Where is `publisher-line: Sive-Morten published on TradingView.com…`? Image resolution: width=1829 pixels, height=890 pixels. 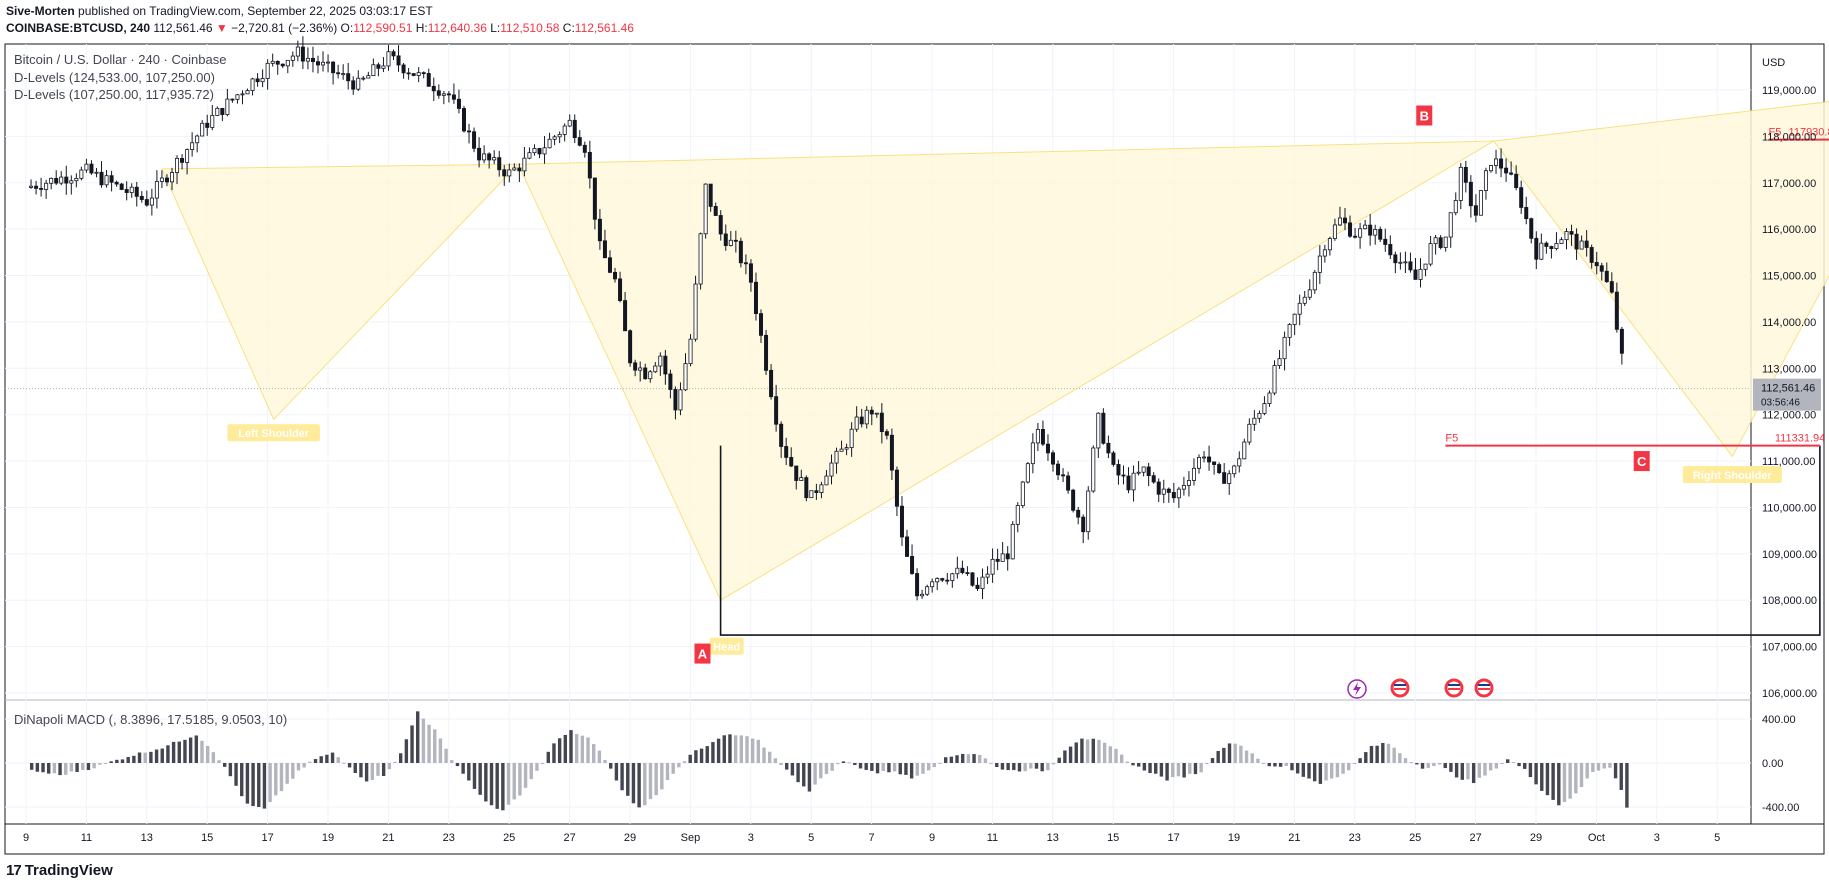 publisher-line: Sive-Morten published on TradingView.com… is located at coordinates (219, 11).